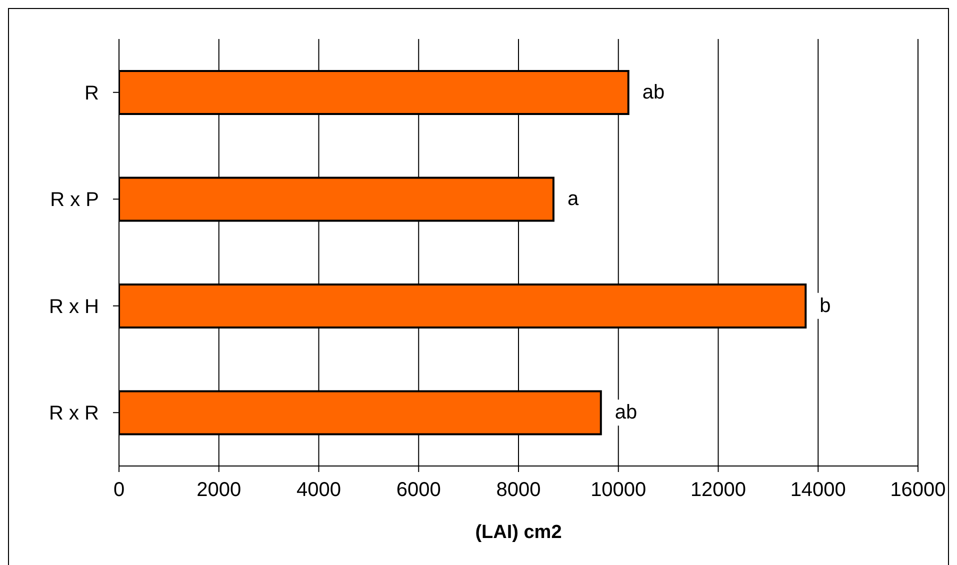 The image size is (957, 565). Describe the element at coordinates (74, 200) in the screenshot. I see `y-tick-label: R x P` at that location.